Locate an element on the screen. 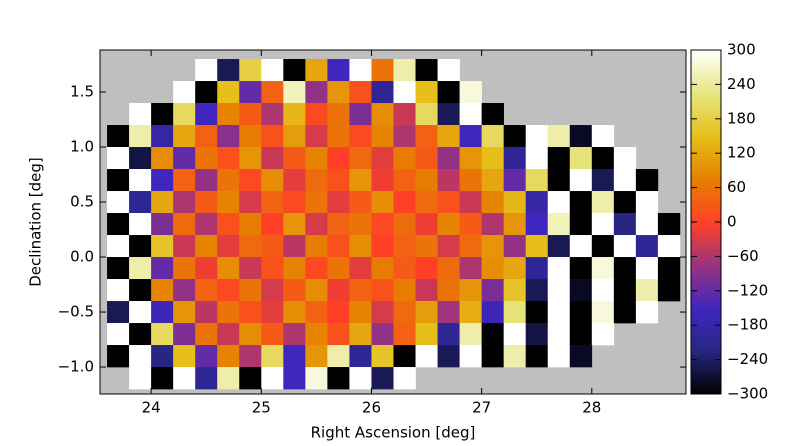  colorbar-tick-label: 180 is located at coordinates (741, 118).